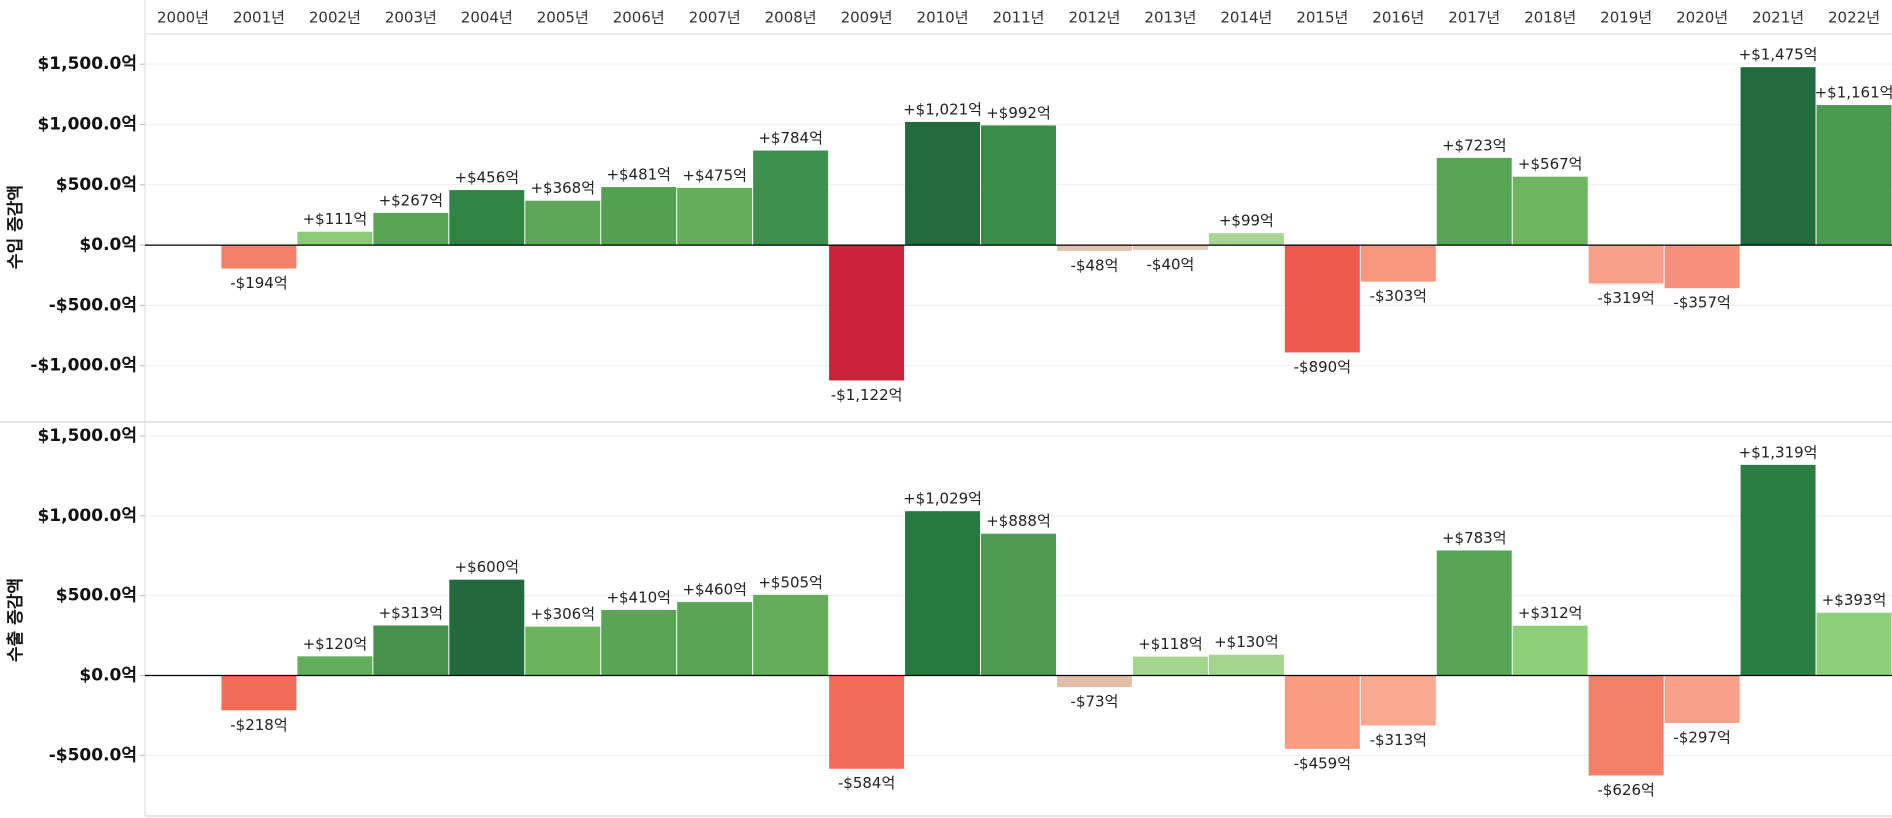 This screenshot has width=1892, height=818. I want to click on y-axis-title: 수출 증감액, so click(16, 620).